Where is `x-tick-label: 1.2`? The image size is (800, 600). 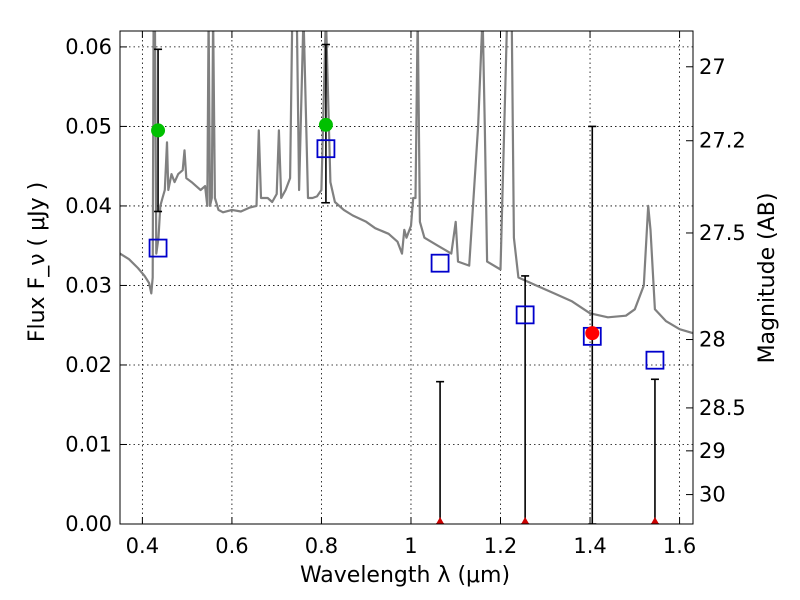 x-tick-label: 1.2 is located at coordinates (500, 546).